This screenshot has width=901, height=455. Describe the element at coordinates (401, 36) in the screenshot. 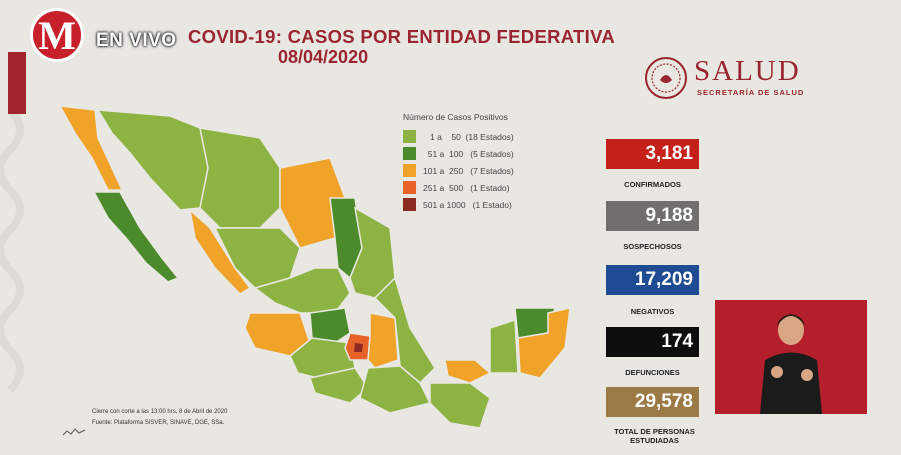

I see `page-title: COVID-19: CASOS POR ENTIDAD FEDERATIVA` at that location.